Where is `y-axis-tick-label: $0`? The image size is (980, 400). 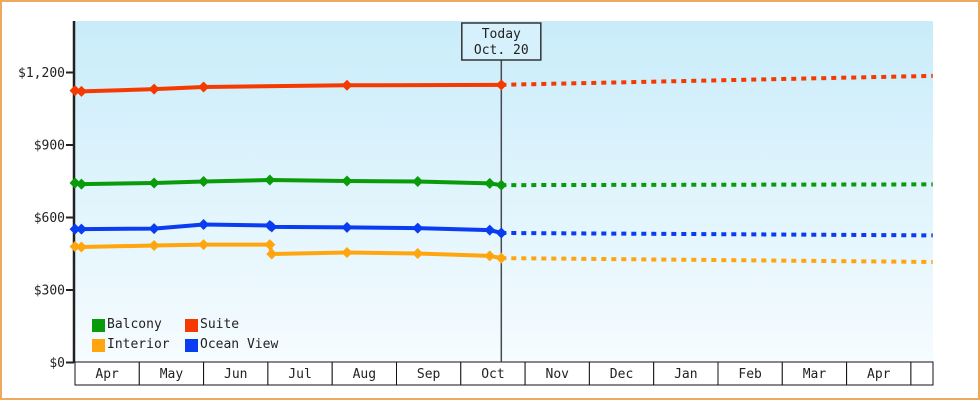
y-axis-tick-label: $0 is located at coordinates (57, 363).